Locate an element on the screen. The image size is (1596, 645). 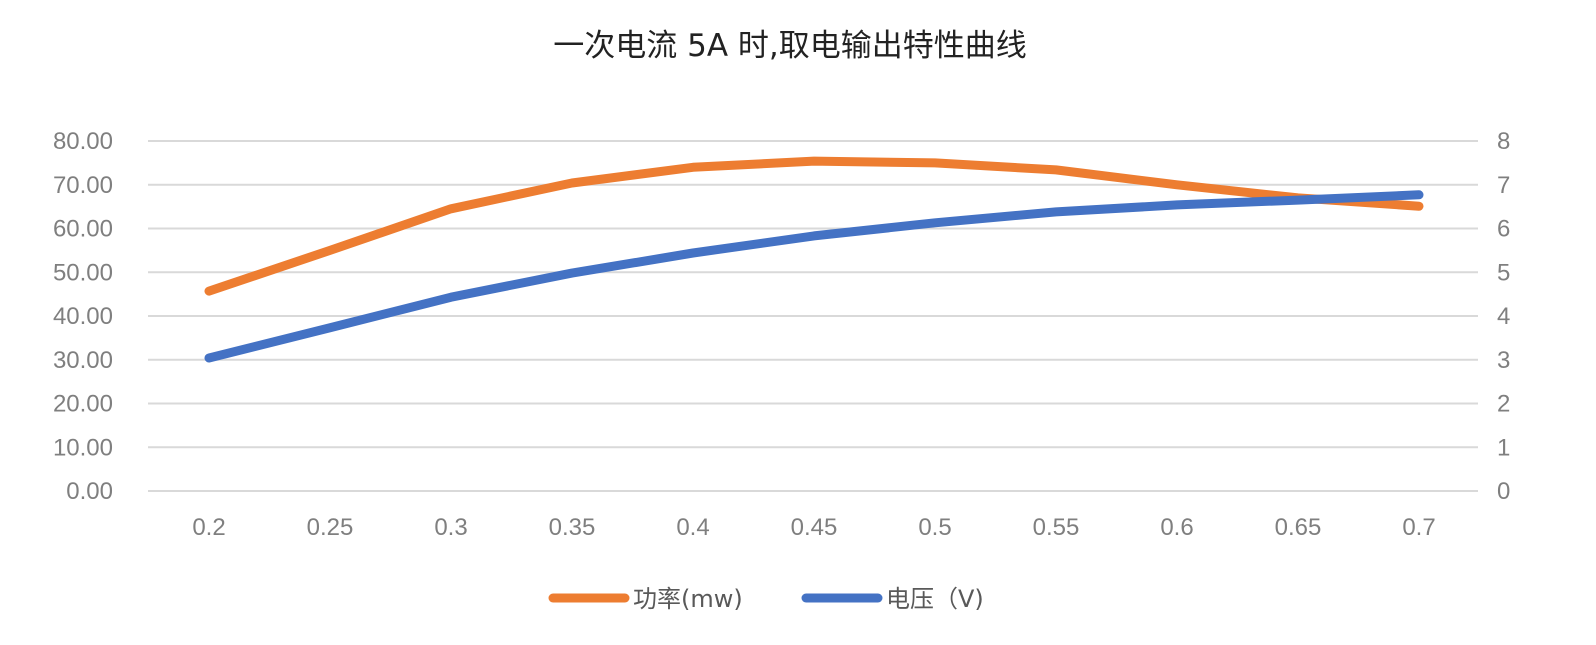
y-right-tick-label: 8 is located at coordinates (1503, 141).